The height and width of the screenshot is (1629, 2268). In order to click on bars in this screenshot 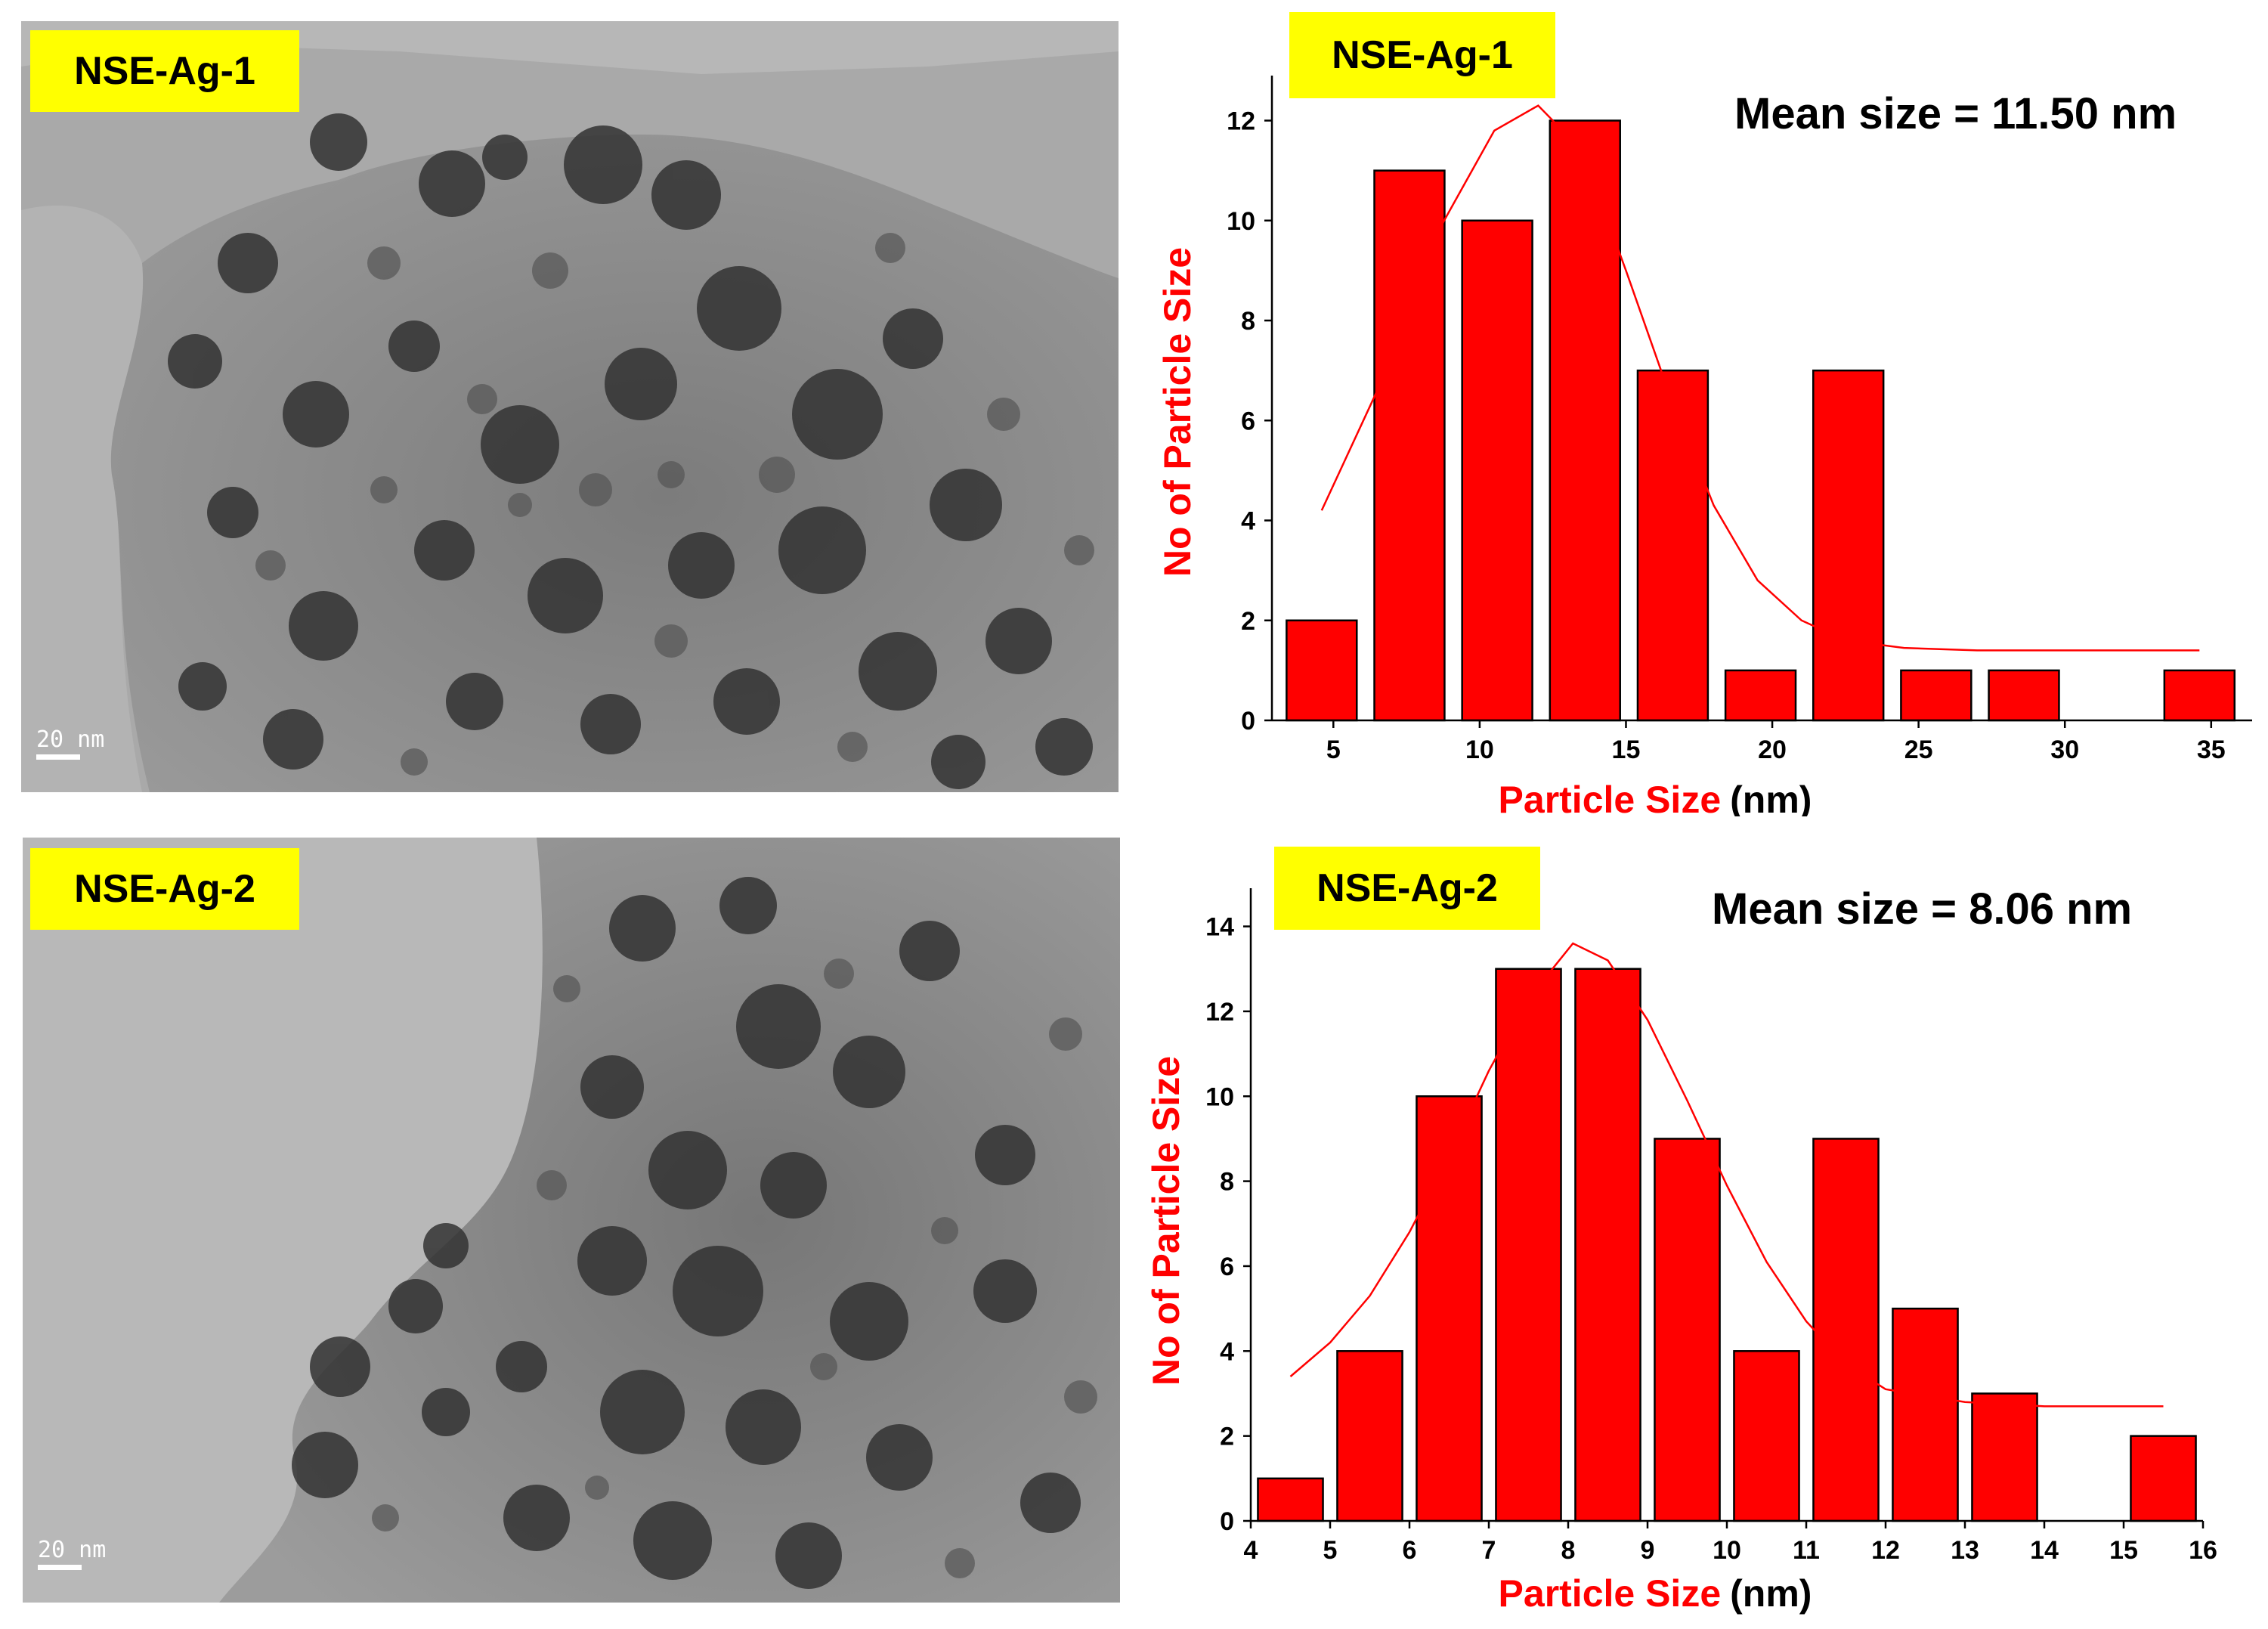, I will do `click(1727, 1245)`.